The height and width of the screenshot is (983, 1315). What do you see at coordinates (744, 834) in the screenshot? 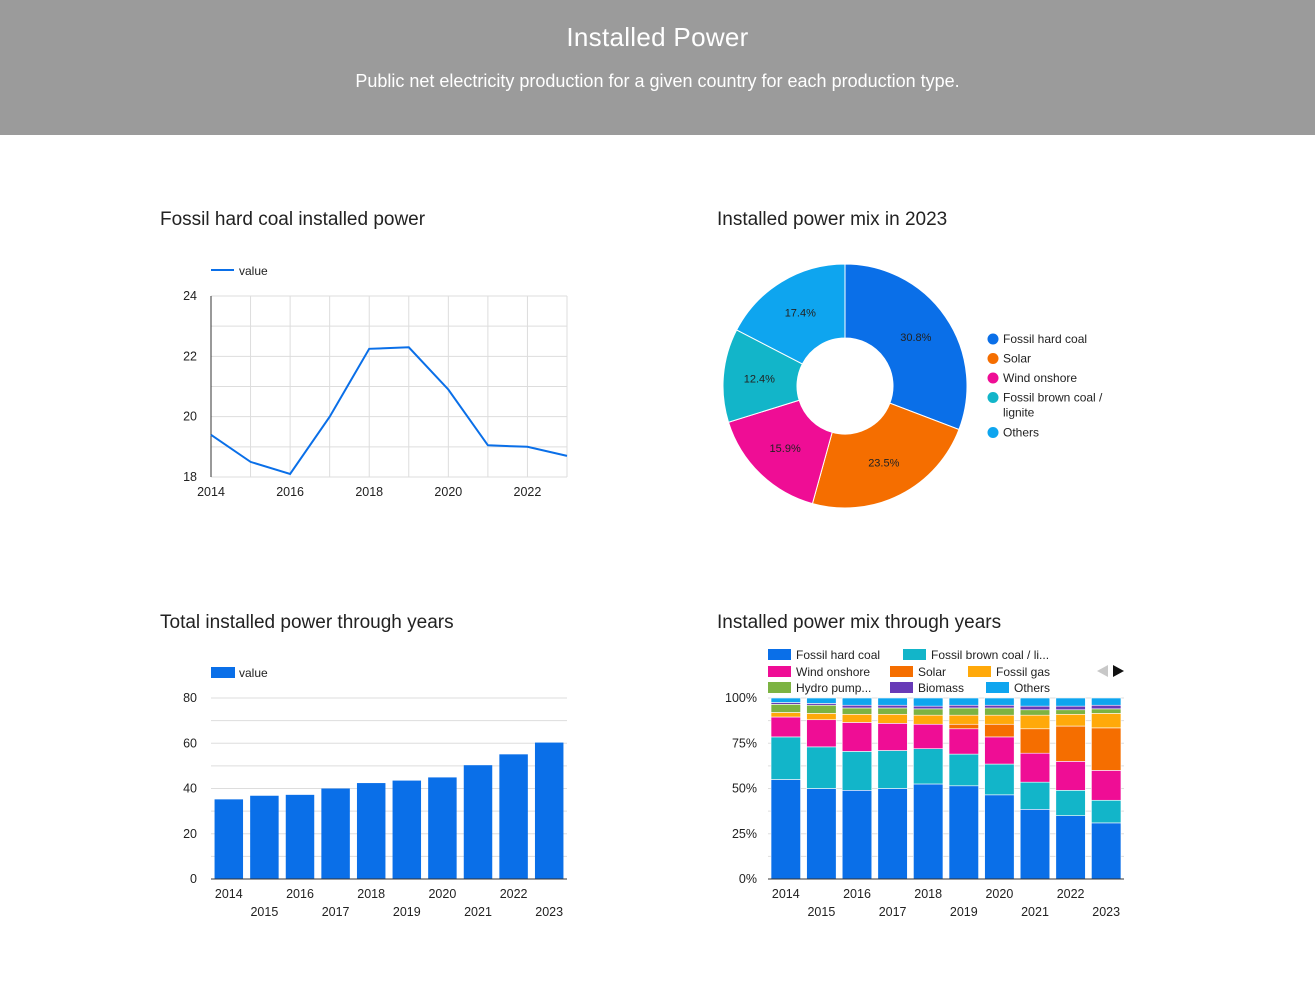
I see `mix-y-tick-label: 25%` at bounding box center [744, 834].